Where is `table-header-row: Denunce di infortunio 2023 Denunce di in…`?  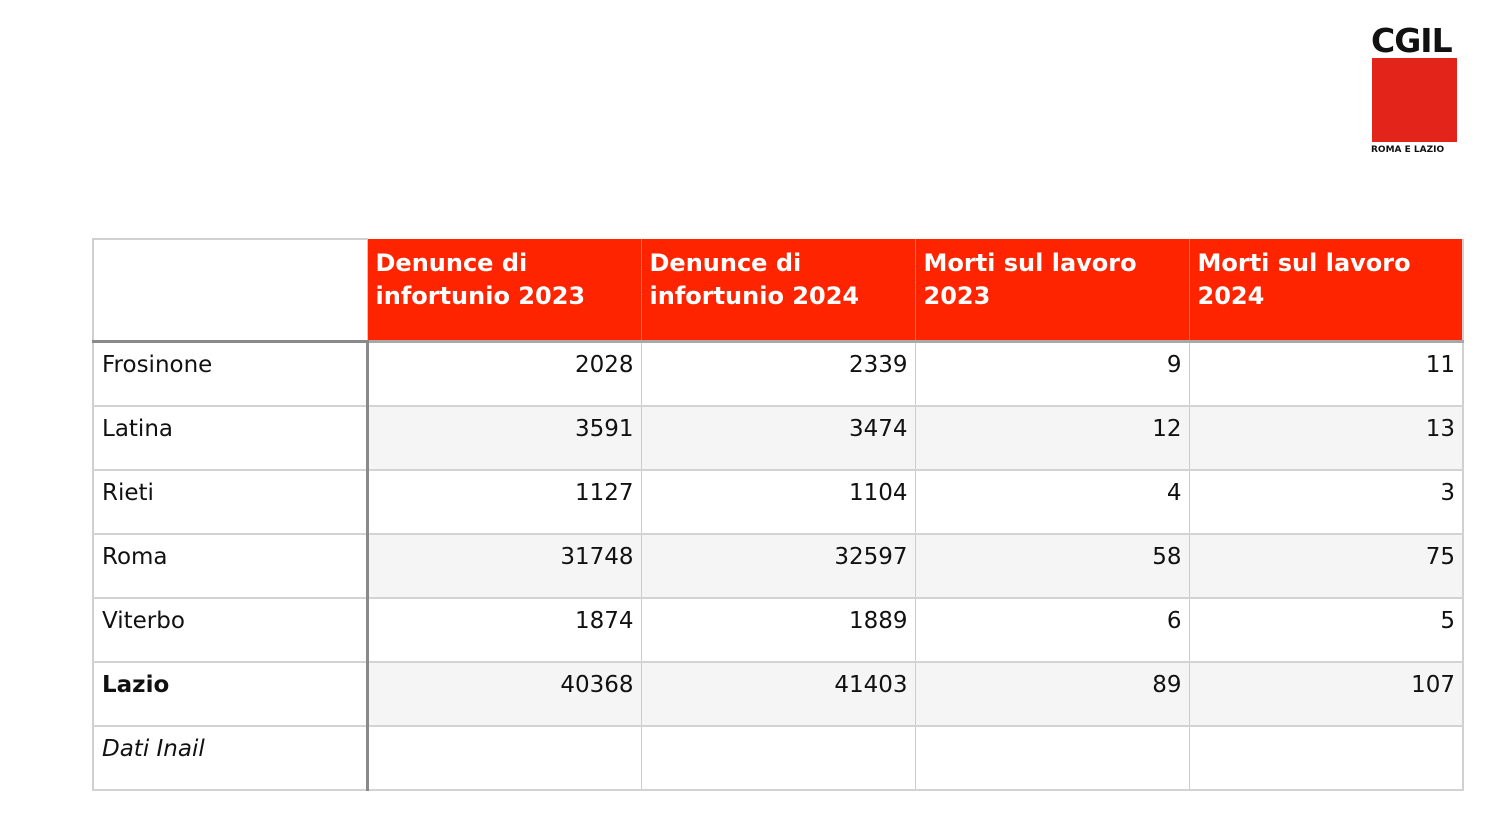
table-header-row: Denunce di infortunio 2023 Denunce di in… is located at coordinates (778, 290).